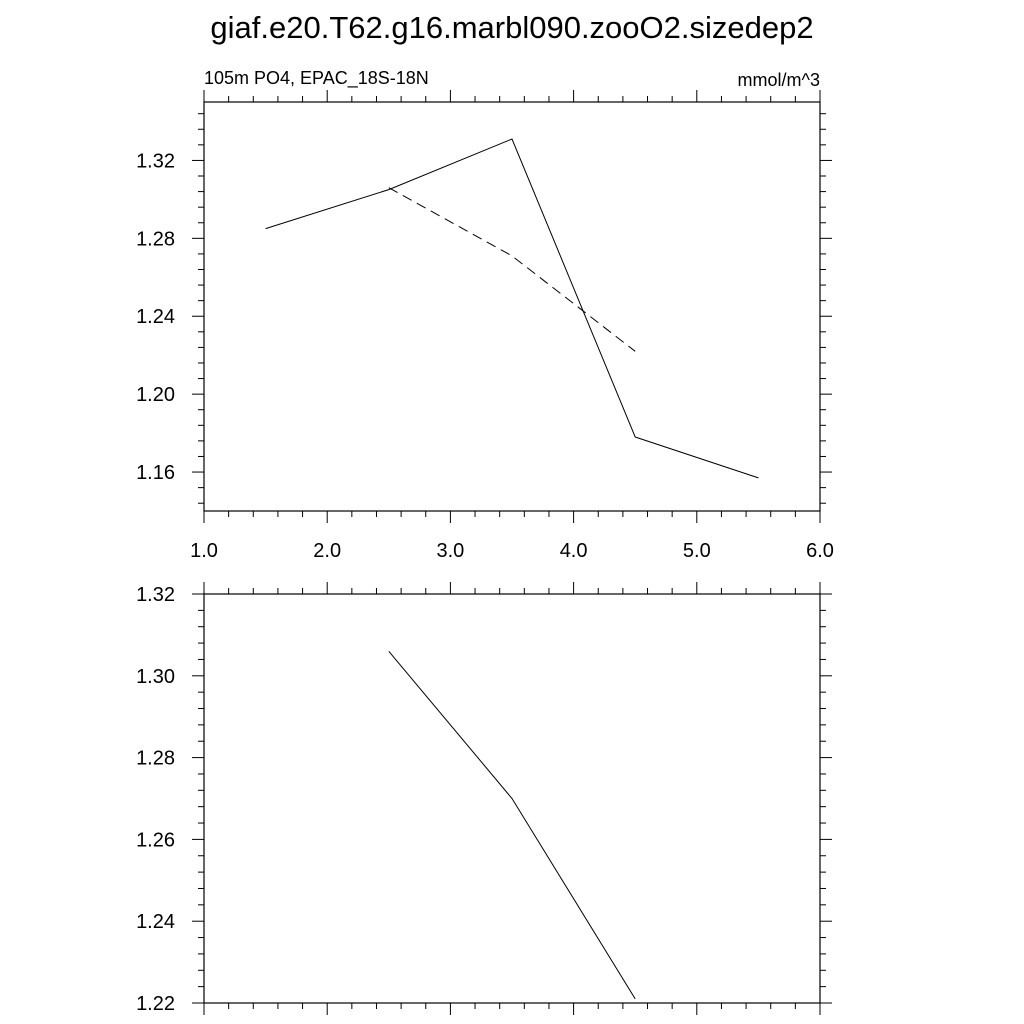 The width and height of the screenshot is (1024, 1024). Describe the element at coordinates (155, 840) in the screenshot. I see `y-tick-label: 1.26` at that location.